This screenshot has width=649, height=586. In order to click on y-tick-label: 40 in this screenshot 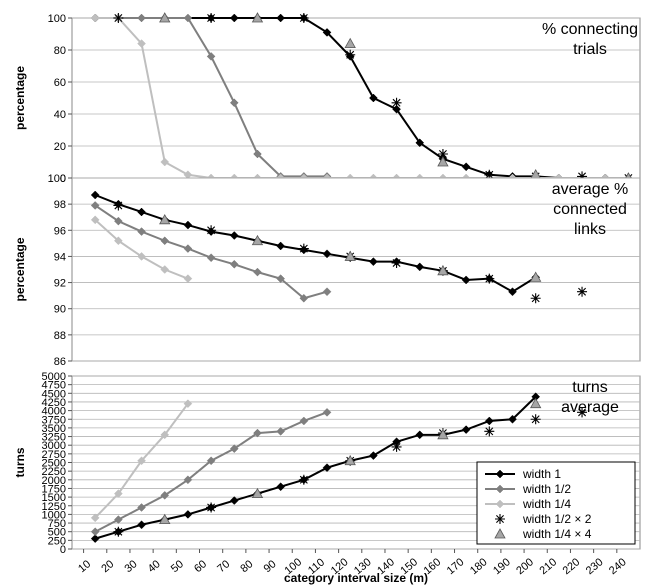, I will do `click(60, 115)`.